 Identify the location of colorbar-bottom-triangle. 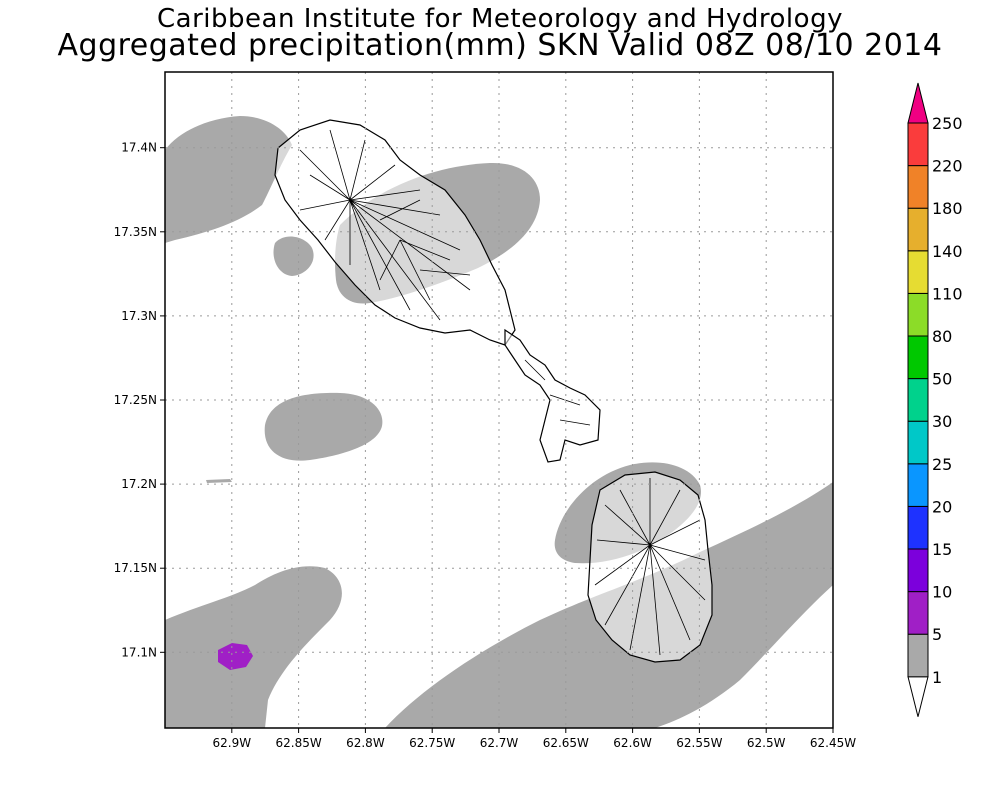
(918, 696).